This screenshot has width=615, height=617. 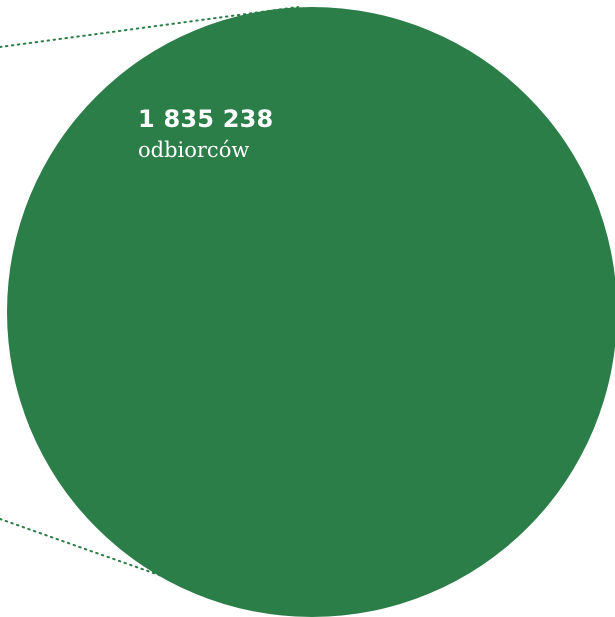 What do you see at coordinates (206, 119) in the screenshot?
I see `bubble-value: 1 835 238` at bounding box center [206, 119].